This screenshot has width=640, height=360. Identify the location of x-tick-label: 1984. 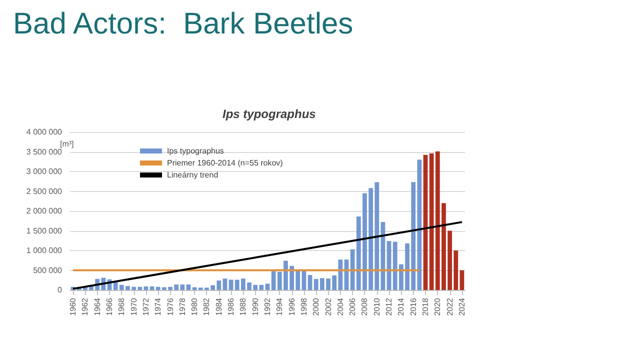
(219, 306).